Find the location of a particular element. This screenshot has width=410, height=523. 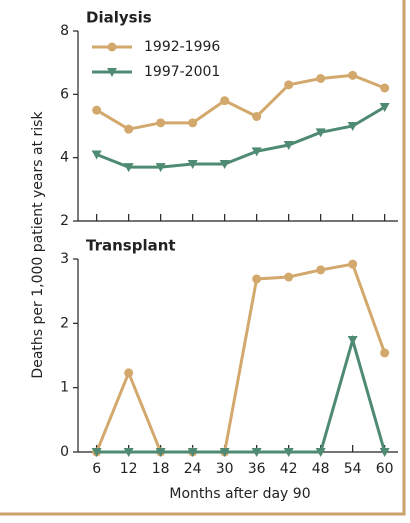

x-axis-label: Months after day 90 is located at coordinates (239, 494).